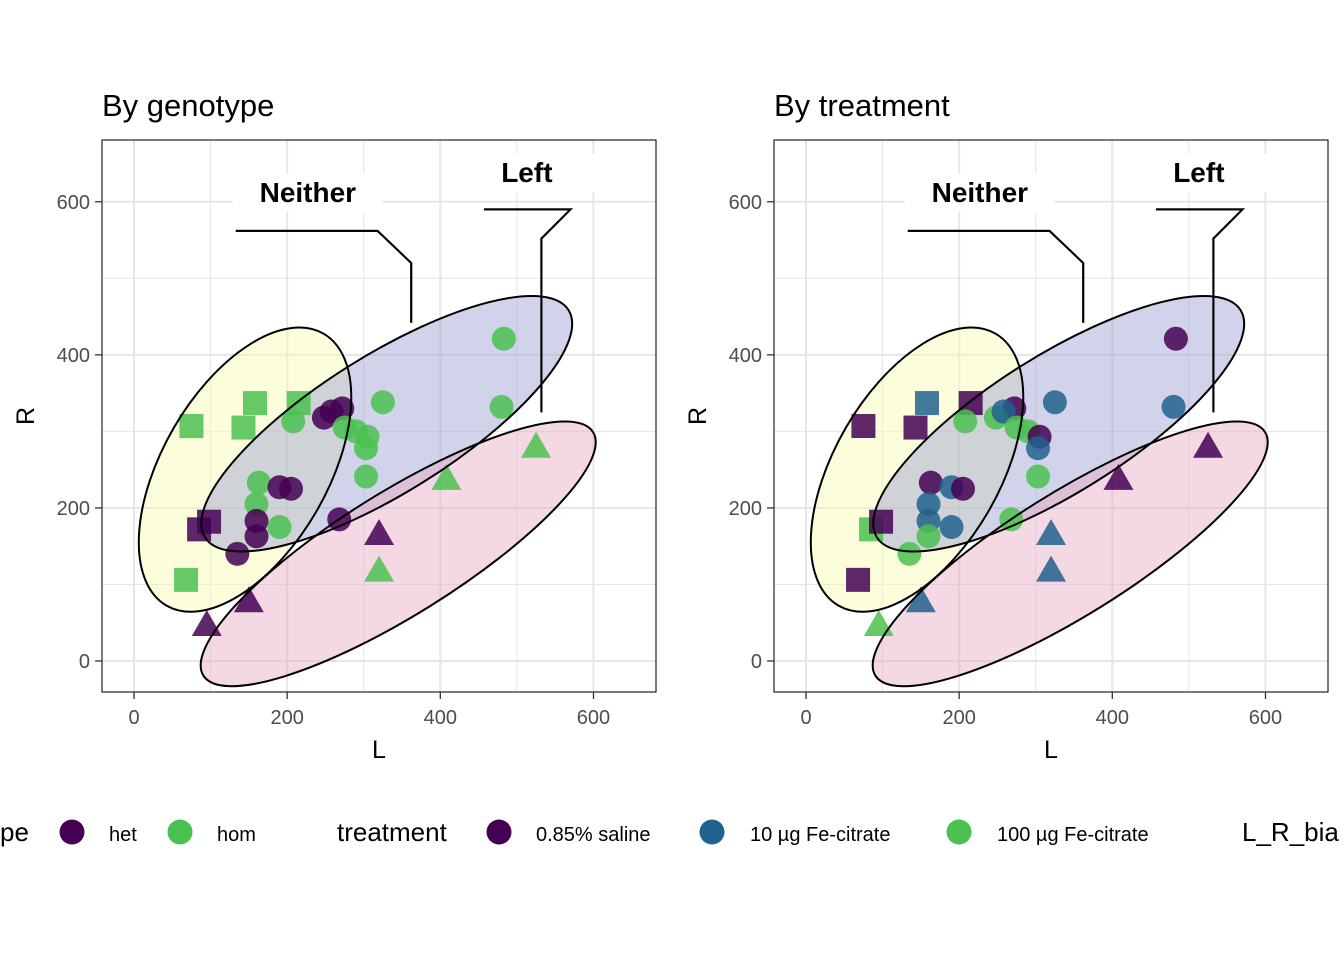 Image resolution: width=1344 pixels, height=960 pixels. Describe the element at coordinates (1051, 750) in the screenshot. I see `x-axis-label: L` at that location.